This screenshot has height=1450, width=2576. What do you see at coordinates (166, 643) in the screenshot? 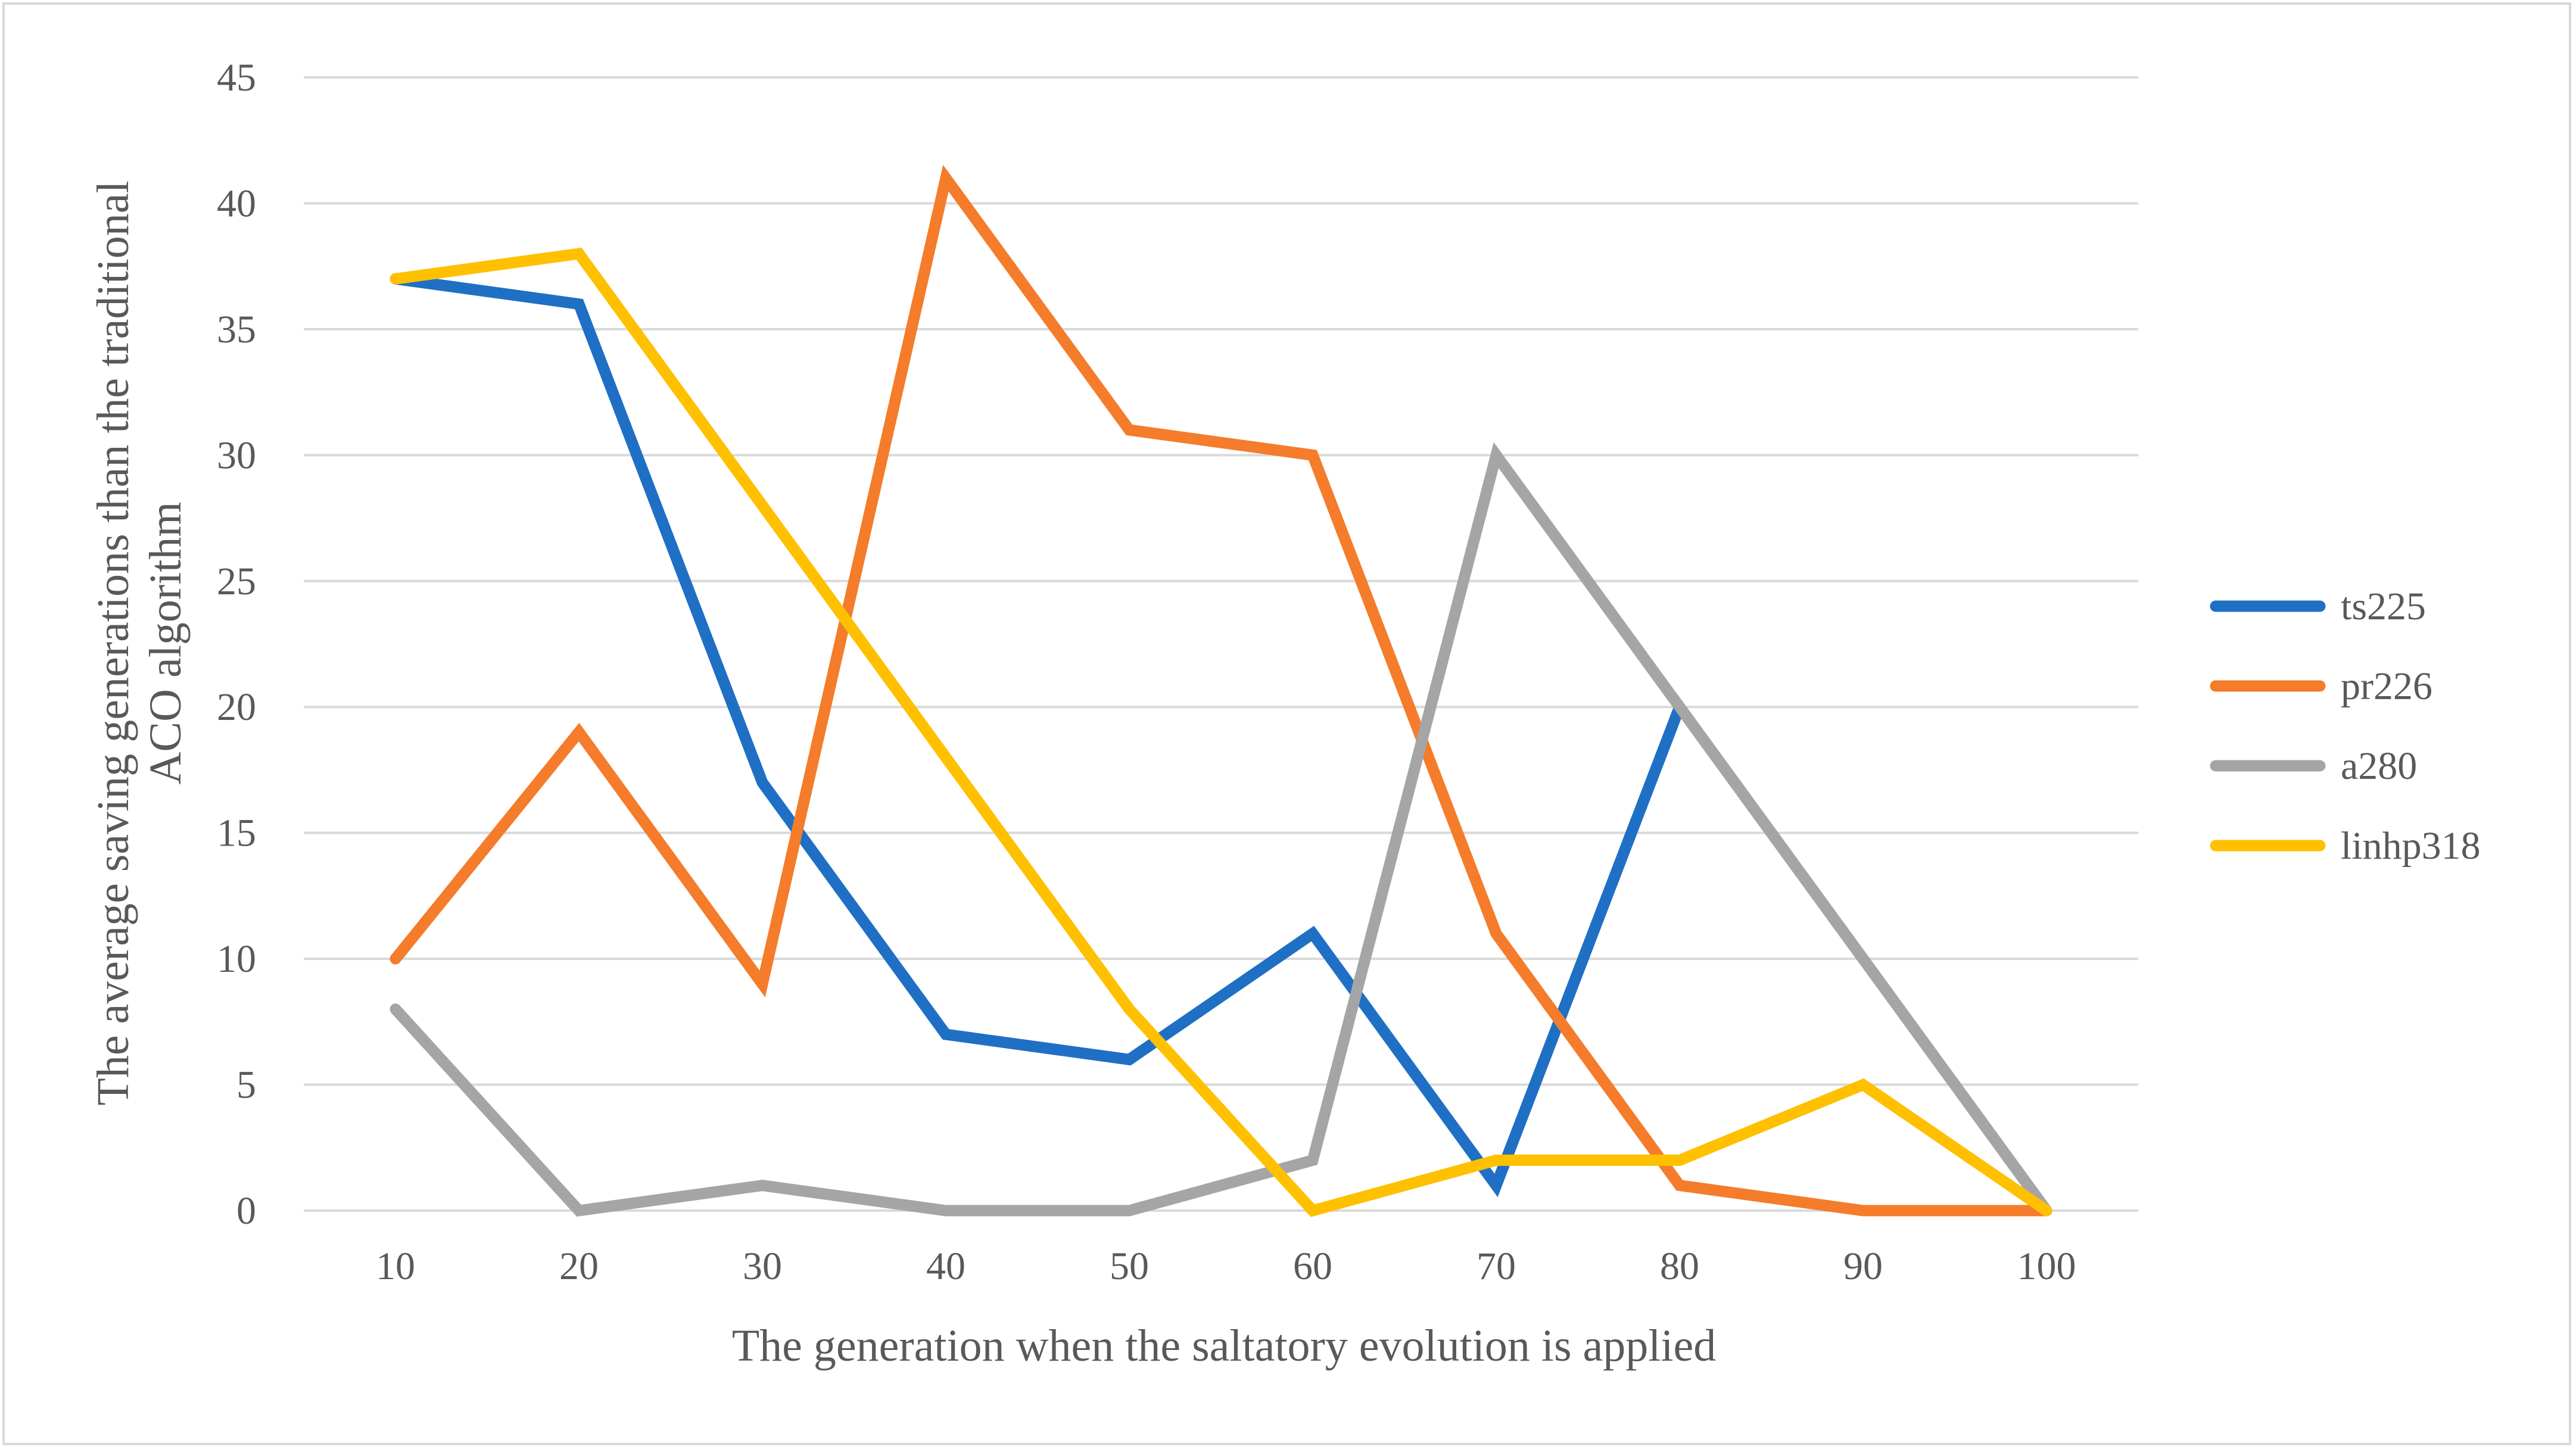
I see `y-axis-title-line-2: ACO algorithm` at bounding box center [166, 643].